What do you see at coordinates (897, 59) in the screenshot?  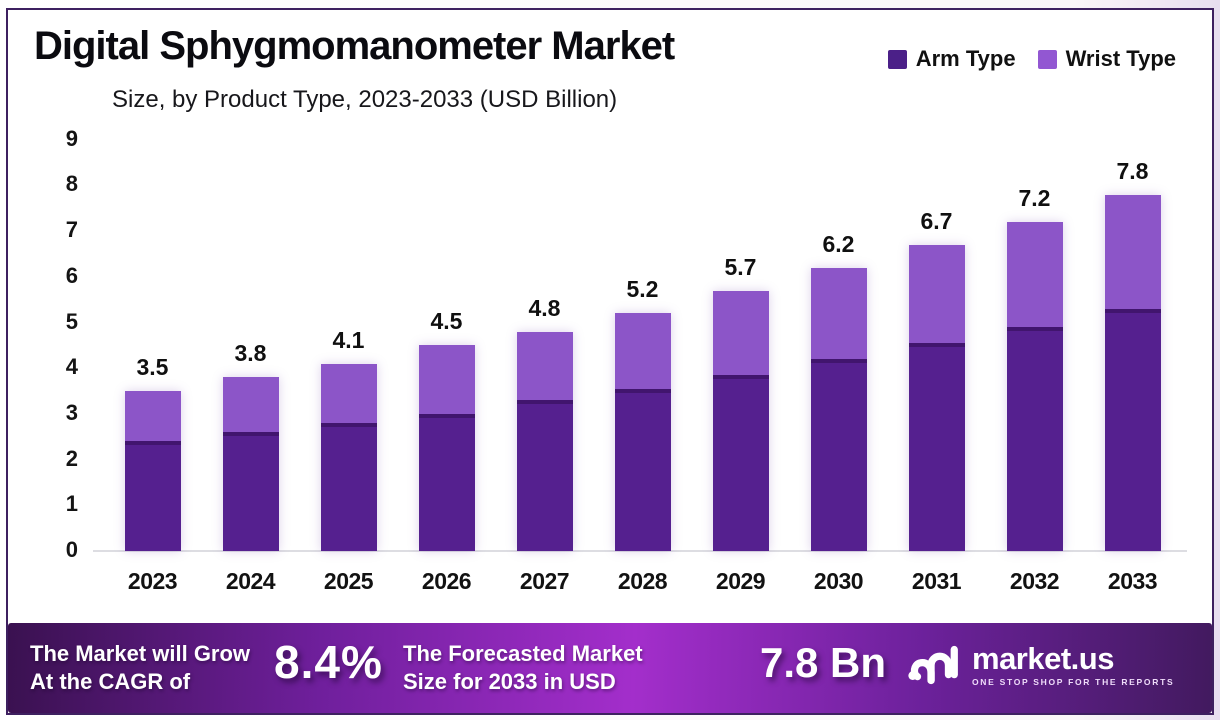 I see `arm-type-swatch-icon` at bounding box center [897, 59].